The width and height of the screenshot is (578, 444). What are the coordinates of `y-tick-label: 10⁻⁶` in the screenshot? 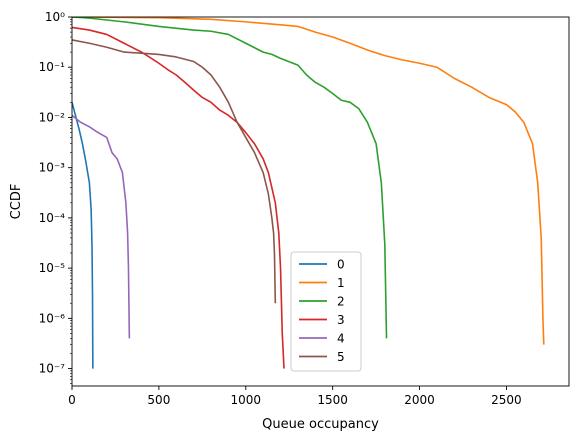 It's located at (52, 318).